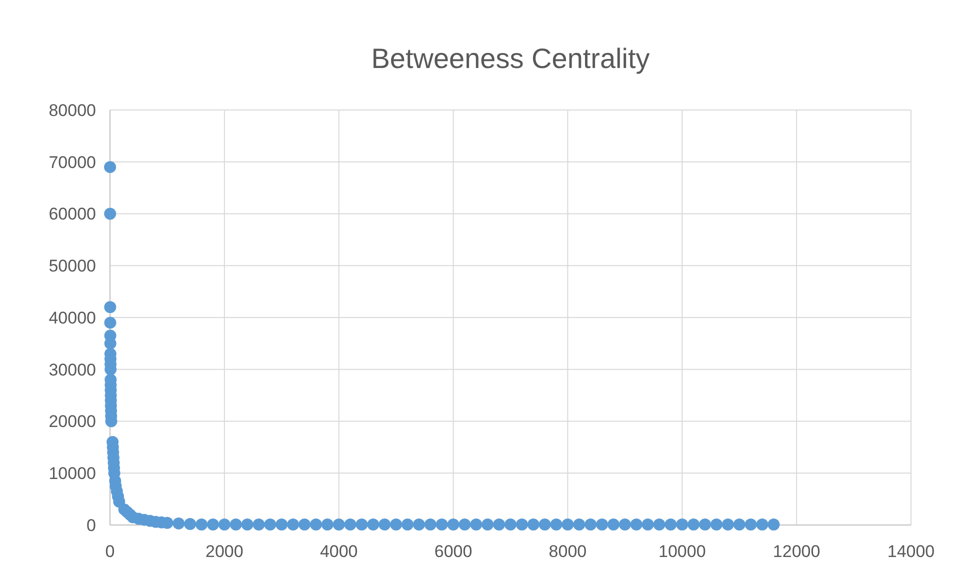 This screenshot has height=583, width=959. What do you see at coordinates (91, 525) in the screenshot?
I see `y-tick-label: 0` at bounding box center [91, 525].